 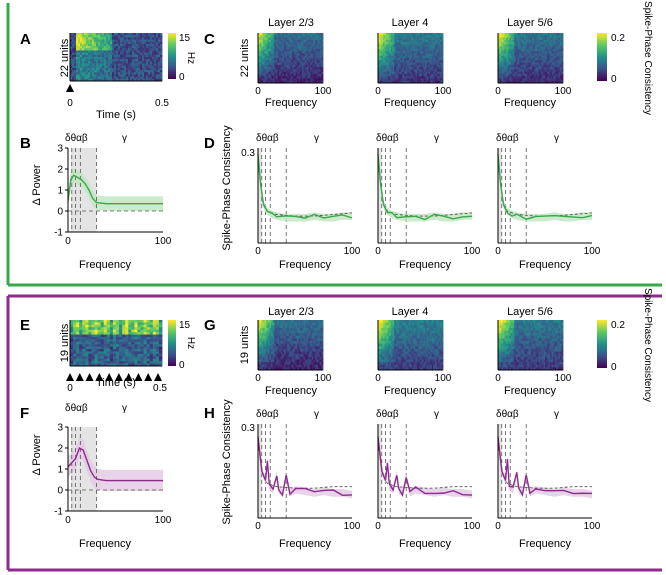 I want to click on panel-letter-F: F, so click(x=24, y=413).